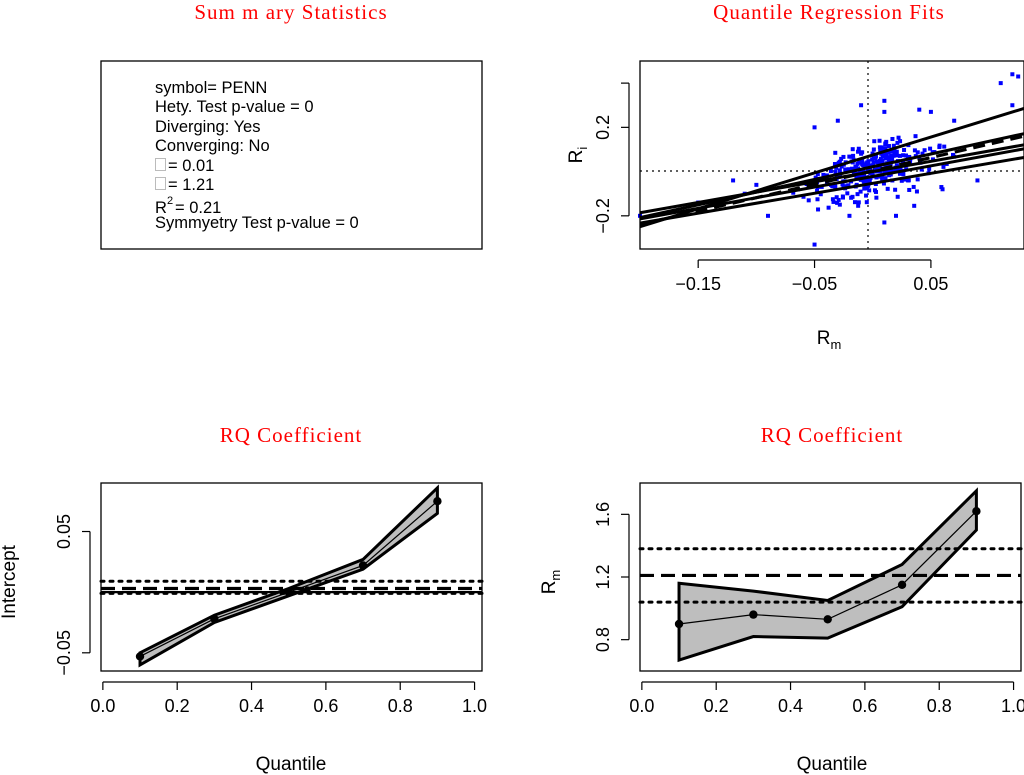  What do you see at coordinates (829, 12) in the screenshot?
I see `qr-fits-title: Quantile Regression Fits` at bounding box center [829, 12].